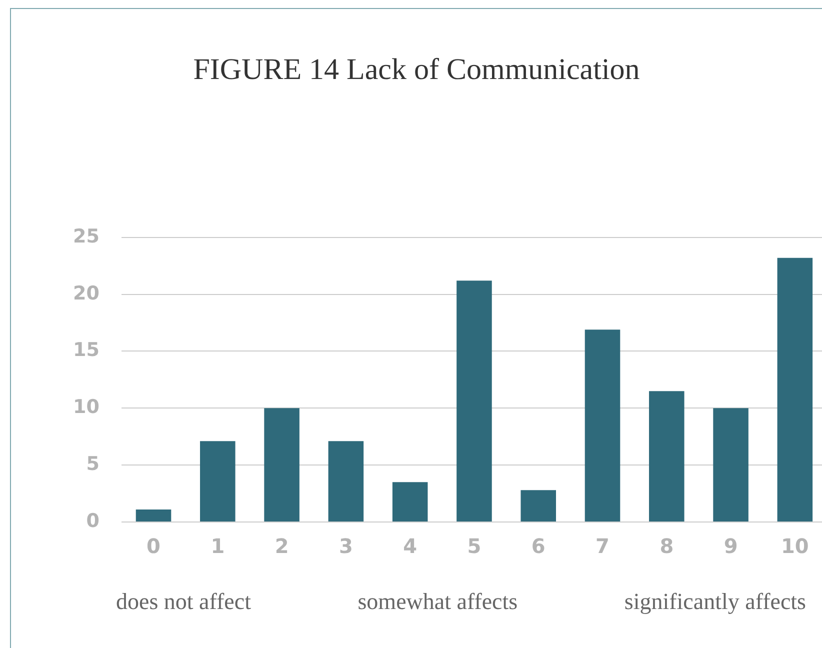 The width and height of the screenshot is (822, 648). What do you see at coordinates (93, 521) in the screenshot?
I see `y-tick-label: 0` at bounding box center [93, 521].